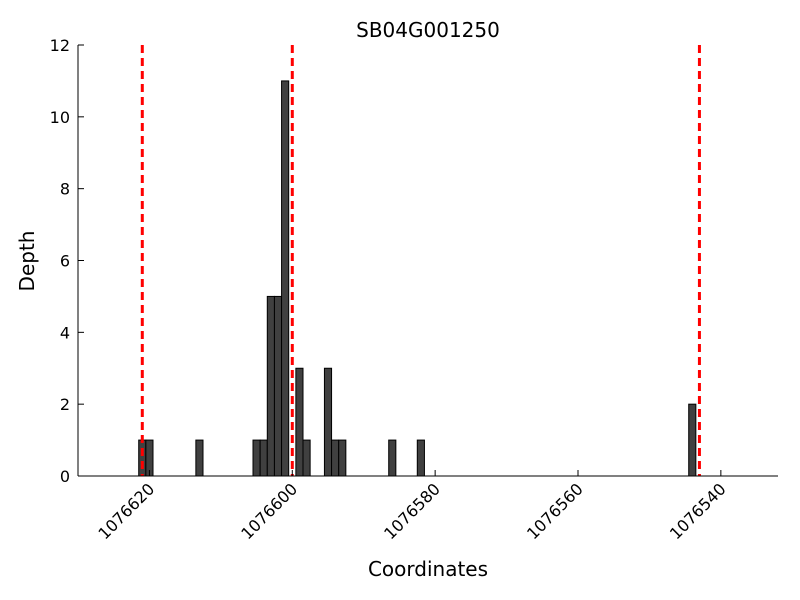 This screenshot has width=800, height=600. I want to click on y-tick-label-2: 2, so click(65, 404).